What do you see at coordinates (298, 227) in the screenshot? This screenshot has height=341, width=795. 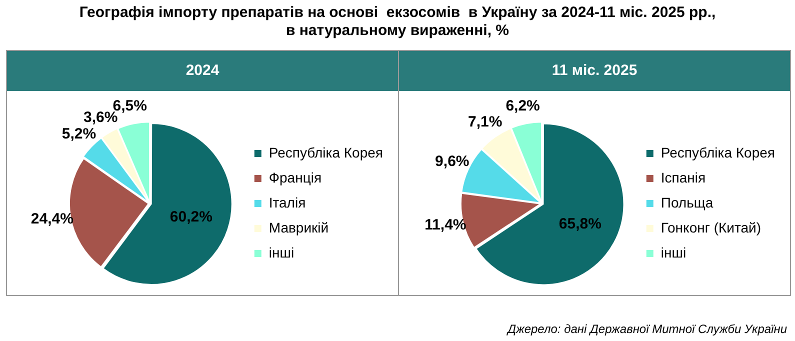 I see `legend-label: Маврикій` at bounding box center [298, 227].